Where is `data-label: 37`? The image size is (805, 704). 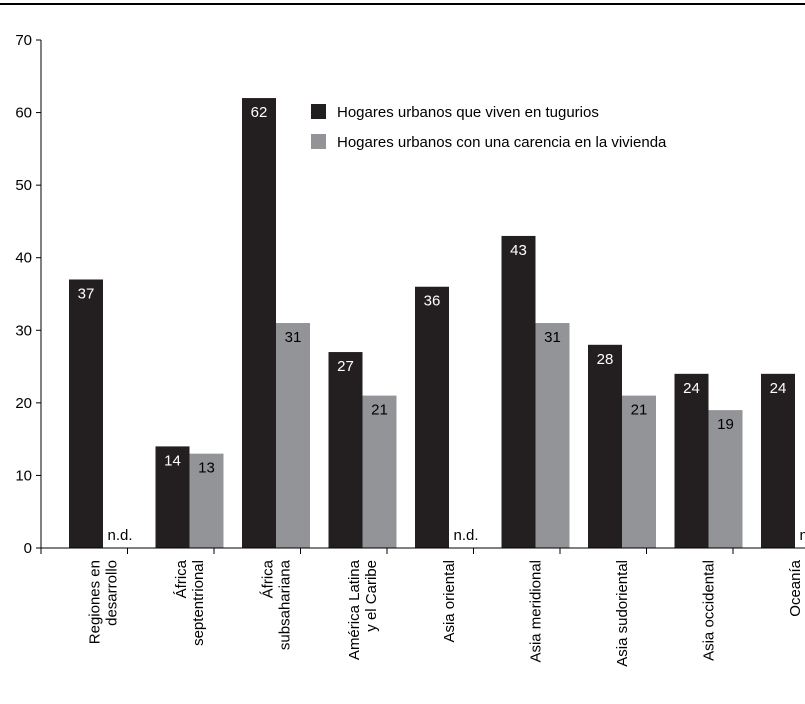 data-label: 37 is located at coordinates (86, 293).